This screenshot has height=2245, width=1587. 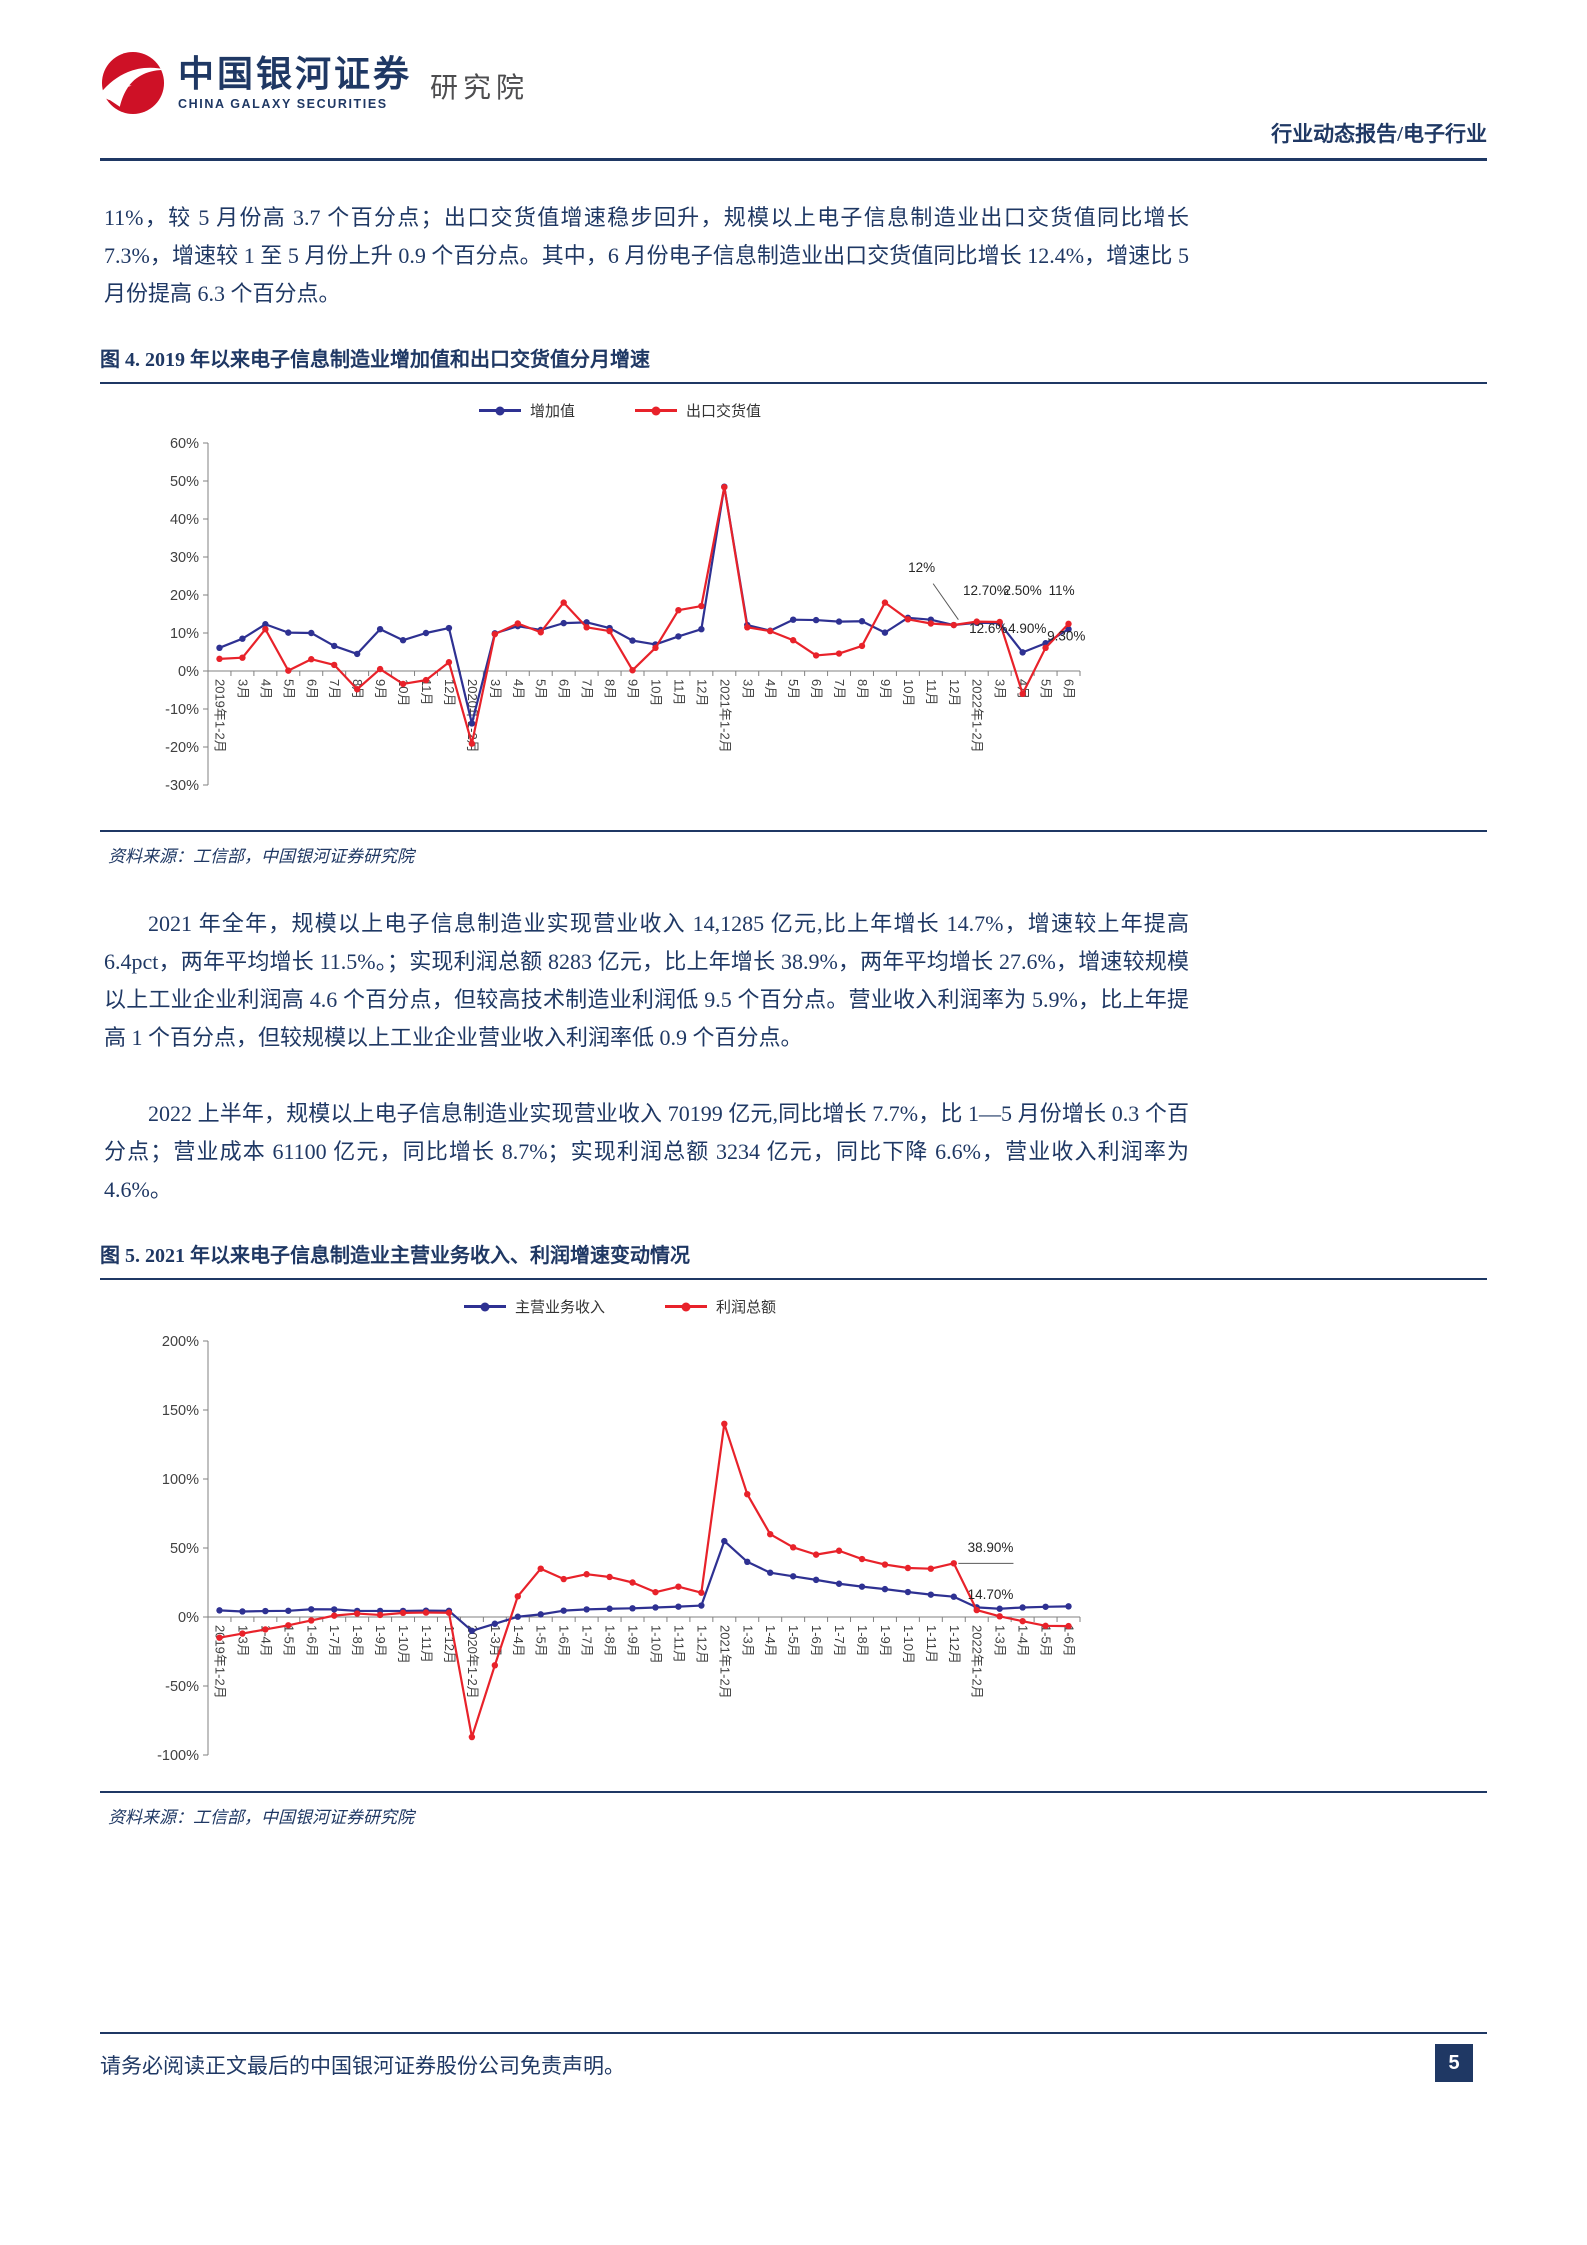 What do you see at coordinates (945, 601) in the screenshot?
I see `annotation-leader-line` at bounding box center [945, 601].